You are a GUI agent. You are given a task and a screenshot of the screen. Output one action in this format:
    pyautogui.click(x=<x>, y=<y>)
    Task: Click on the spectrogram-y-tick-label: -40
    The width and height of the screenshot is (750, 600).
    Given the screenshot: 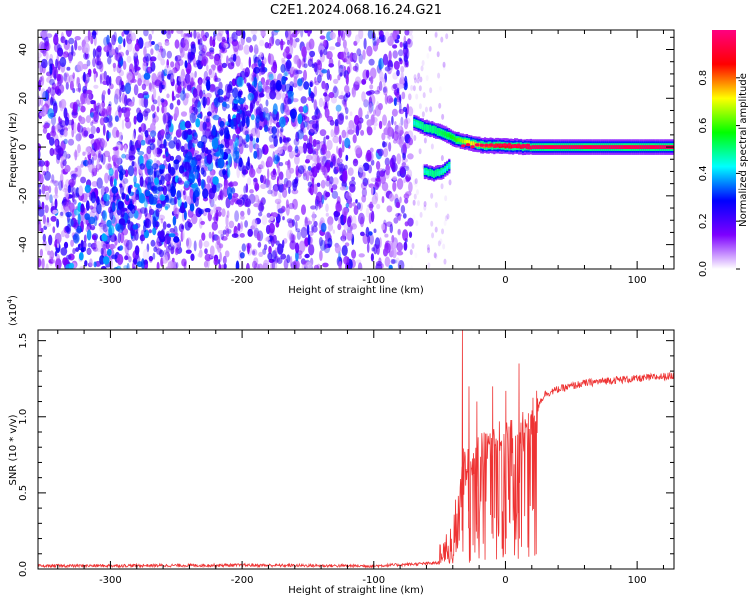 What is the action you would take?
    pyautogui.click(x=23, y=244)
    